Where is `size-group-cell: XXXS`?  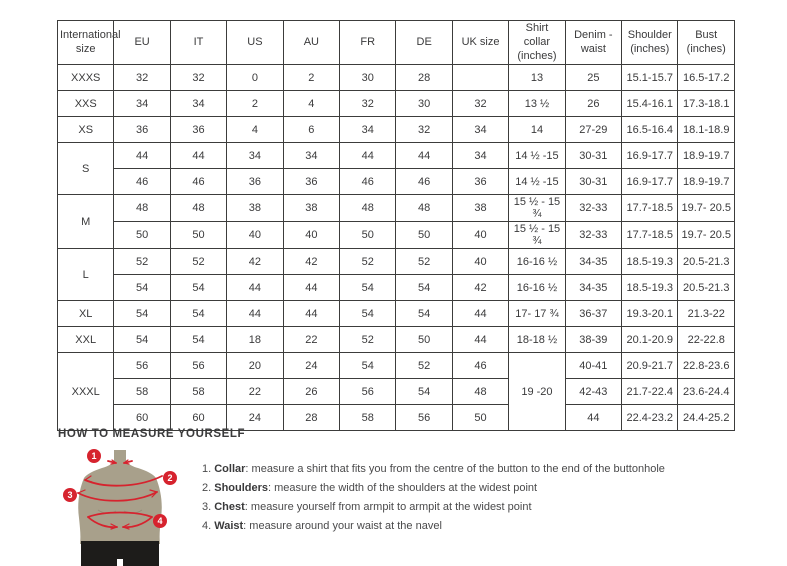 size-group-cell: XXXS is located at coordinates (85, 78).